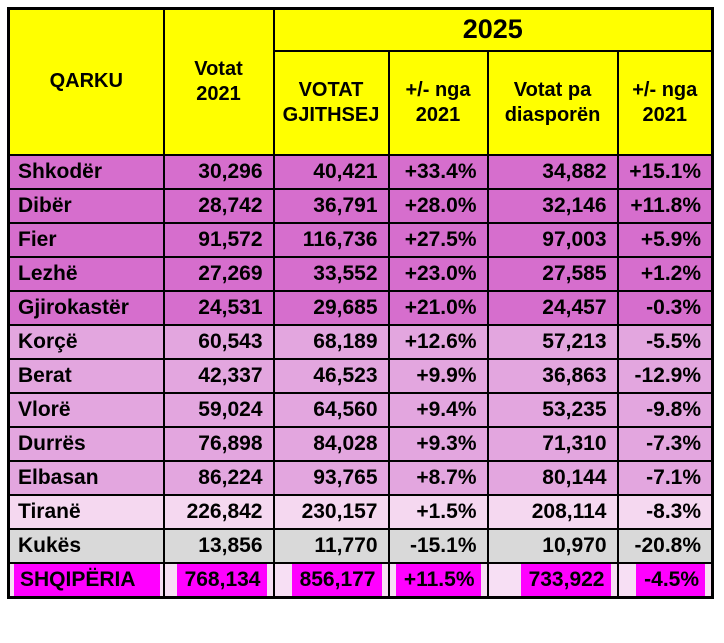 This screenshot has width=724, height=643. I want to click on cell-region-name: Fier, so click(86, 239).